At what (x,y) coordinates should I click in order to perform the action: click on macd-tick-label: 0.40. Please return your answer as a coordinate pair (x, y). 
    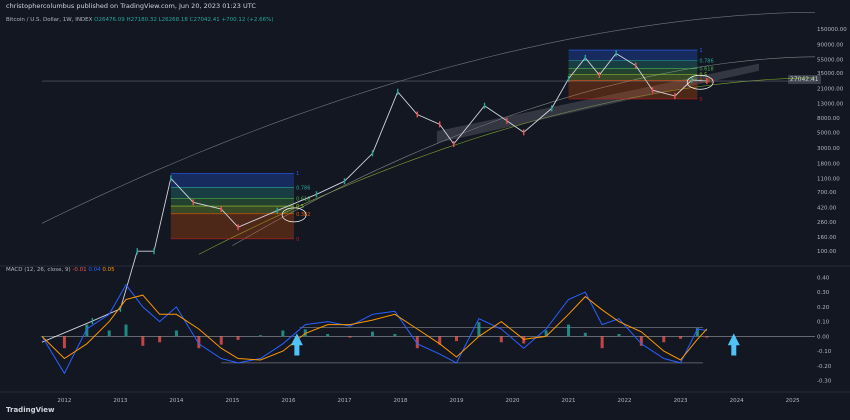
    Looking at the image, I should click on (823, 278).